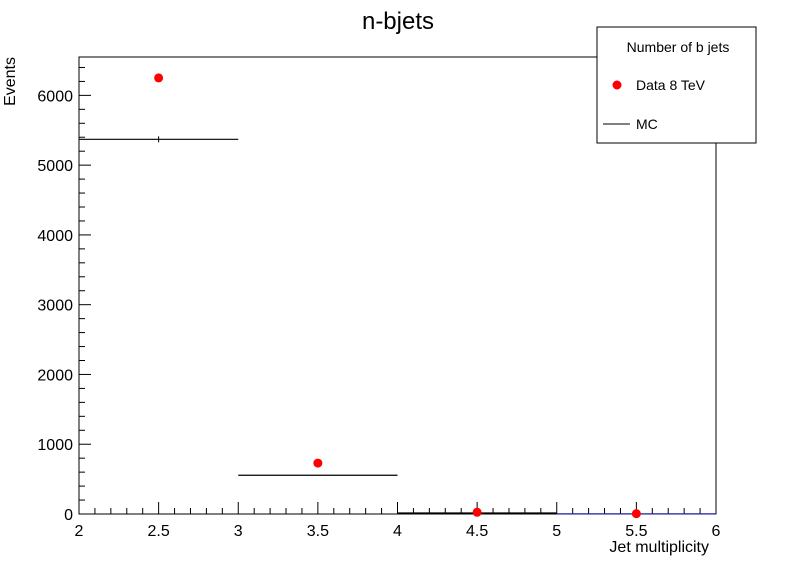  Describe the element at coordinates (659, 547) in the screenshot. I see `x-axis-label: Jet multiplicity` at that location.